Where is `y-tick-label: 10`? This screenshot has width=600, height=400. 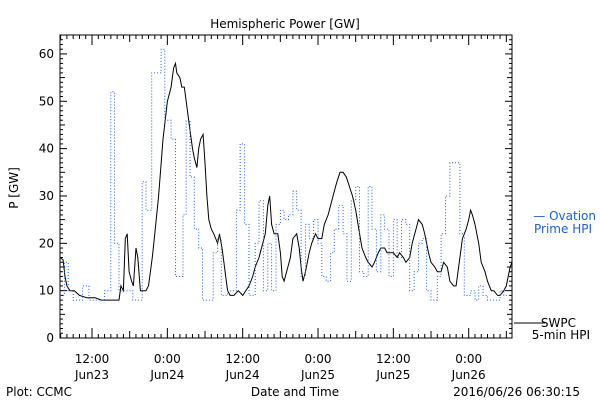 y-tick-label: 10 is located at coordinates (46, 291).